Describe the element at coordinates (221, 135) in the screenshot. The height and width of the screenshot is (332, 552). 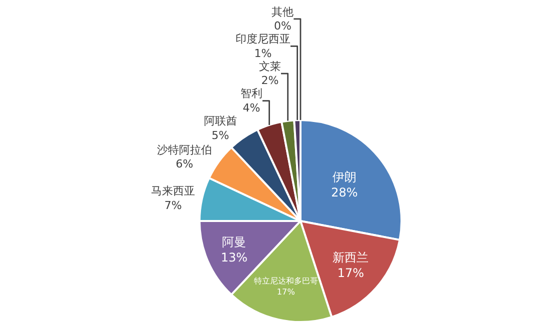
I see `data-label: 5%` at that location.